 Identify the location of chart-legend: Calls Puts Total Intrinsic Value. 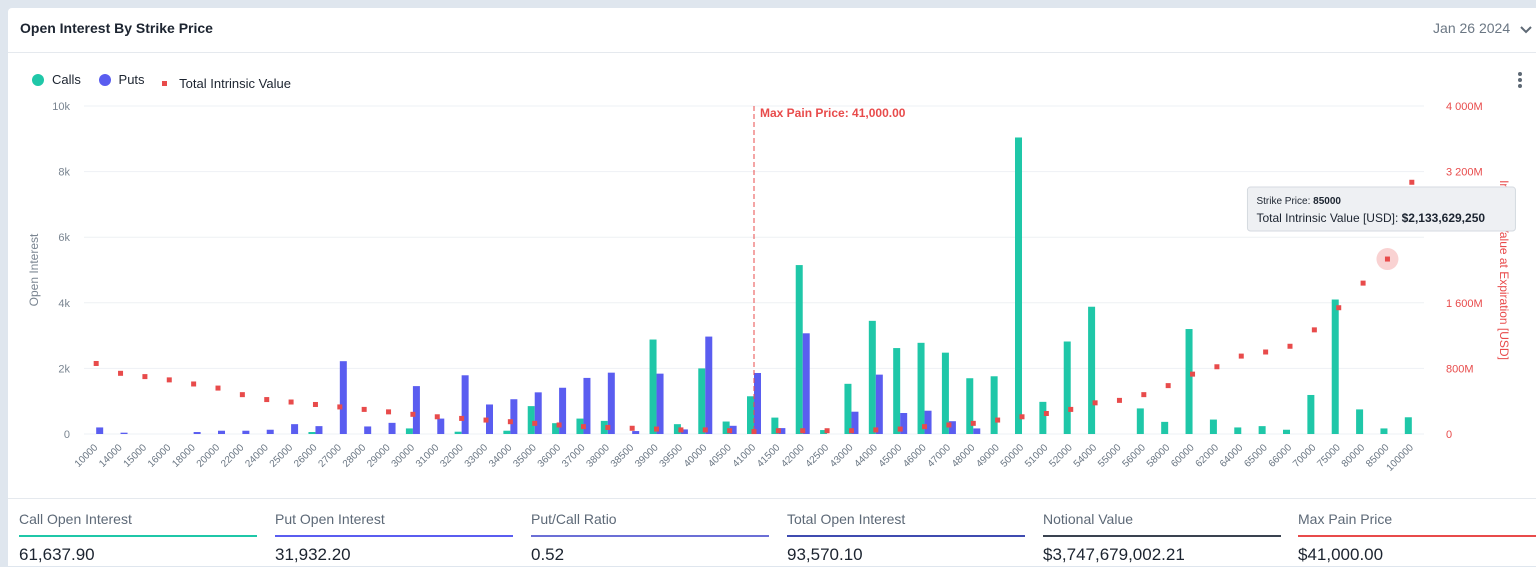
(168, 81).